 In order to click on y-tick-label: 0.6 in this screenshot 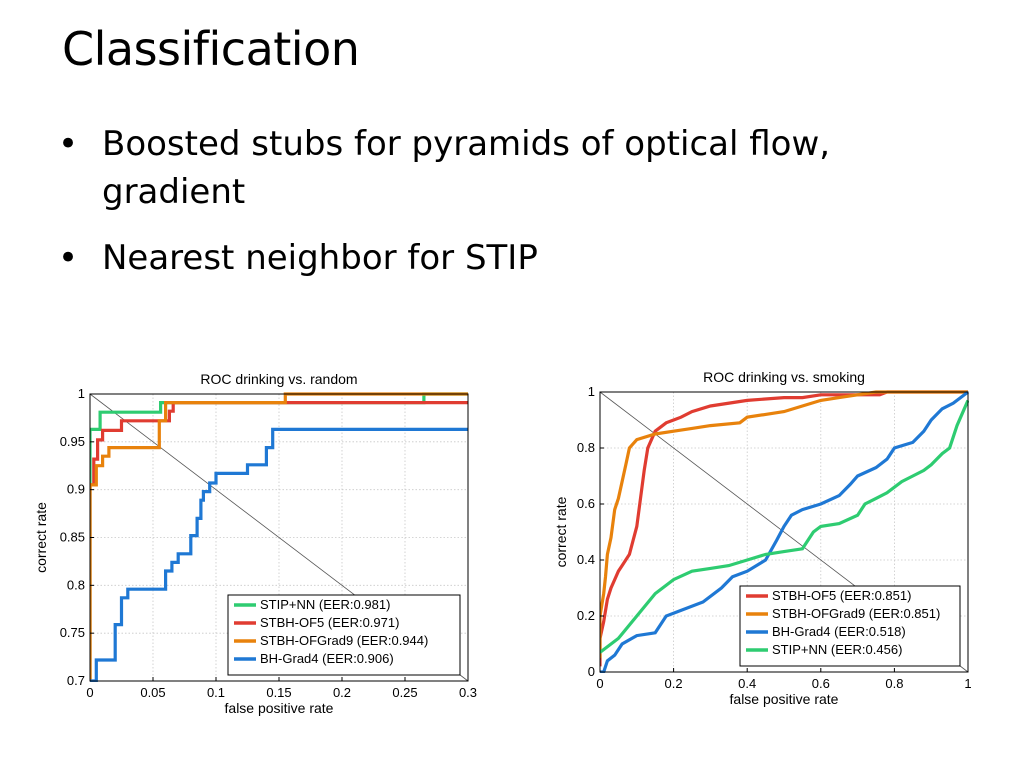, I will do `click(586, 503)`.